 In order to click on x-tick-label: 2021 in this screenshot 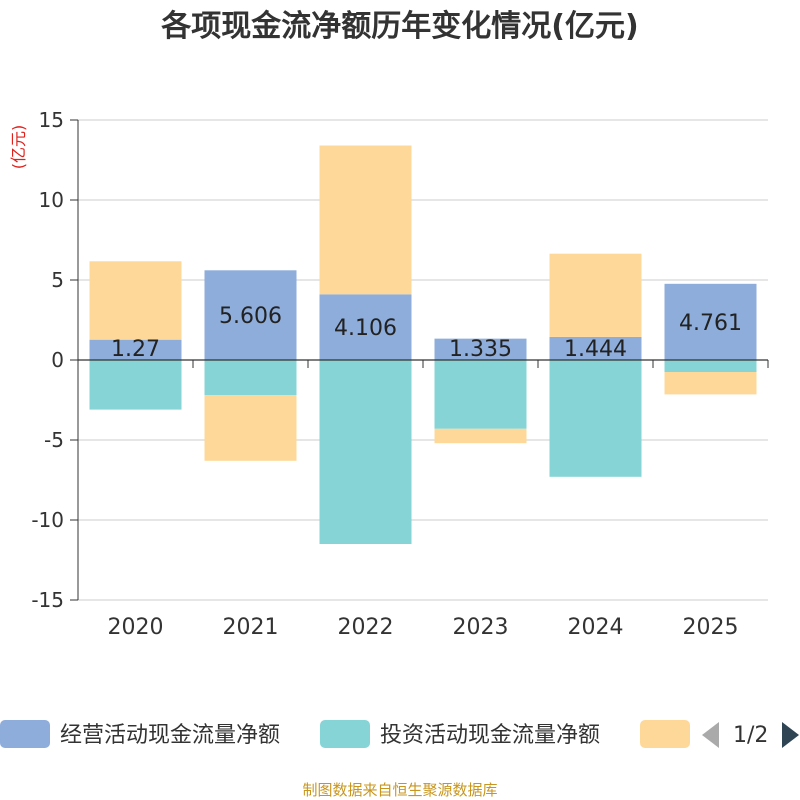, I will do `click(251, 627)`.